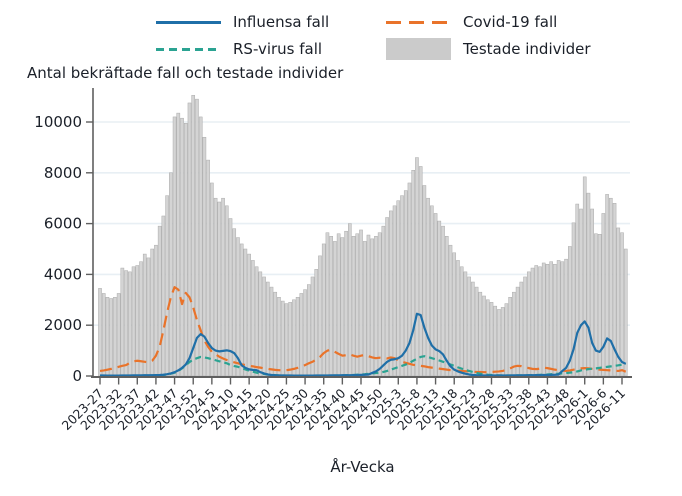 This screenshot has width=682, height=496. What do you see at coordinates (362, 467) in the screenshot?
I see `x-axis-title: År-Vecka` at bounding box center [362, 467].